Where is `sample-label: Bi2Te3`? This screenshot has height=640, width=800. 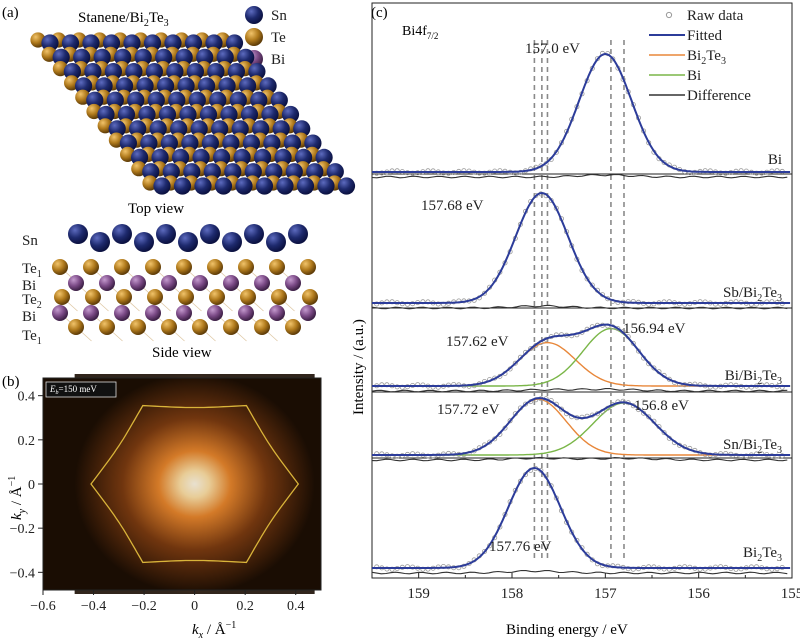 sample-label: Bi2Te3 is located at coordinates (762, 554).